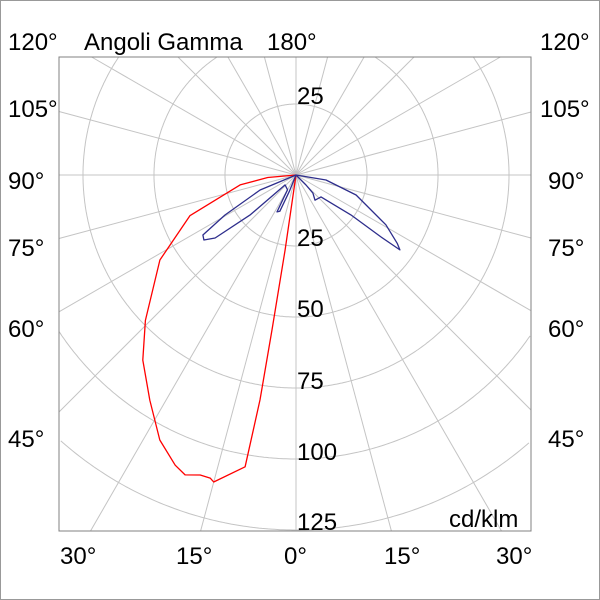 The height and width of the screenshot is (600, 600). What do you see at coordinates (33, 274) in the screenshot?
I see `left-angle-labels: 105° 90° 75° 60° 45°` at bounding box center [33, 274].